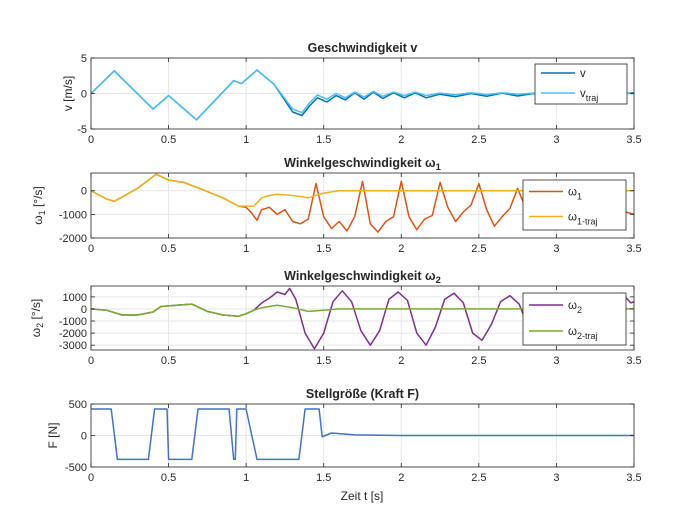 The height and width of the screenshot is (525, 700). I want to click on y-tick-label: 500, so click(78, 405).